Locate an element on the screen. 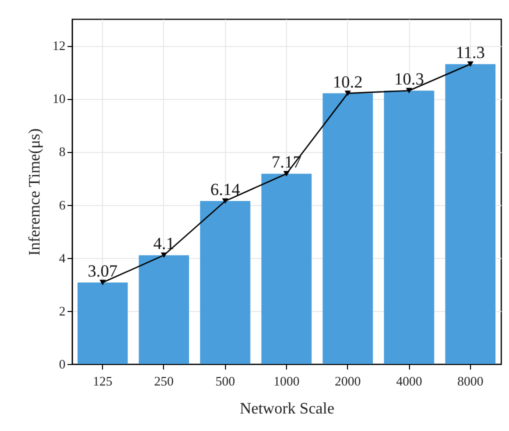 This screenshot has width=509, height=431. data-label: 4.1 is located at coordinates (164, 244).